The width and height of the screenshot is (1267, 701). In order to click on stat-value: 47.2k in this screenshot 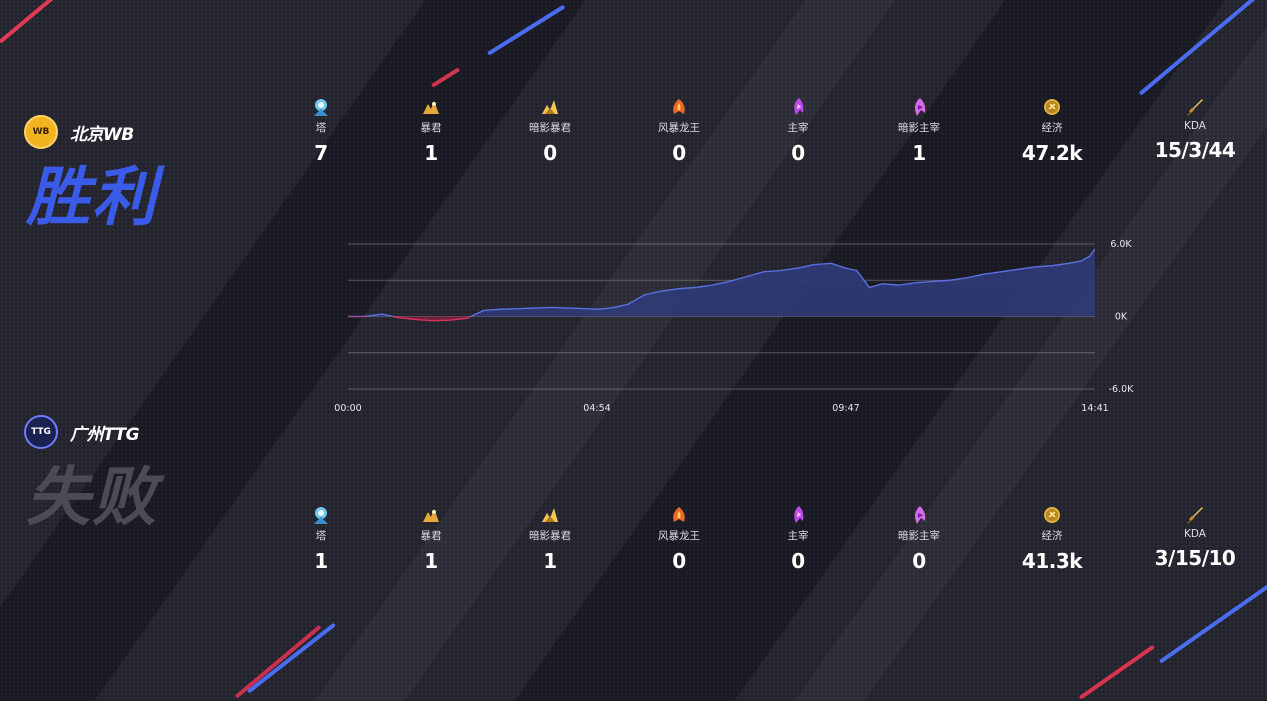, I will do `click(1052, 153)`.